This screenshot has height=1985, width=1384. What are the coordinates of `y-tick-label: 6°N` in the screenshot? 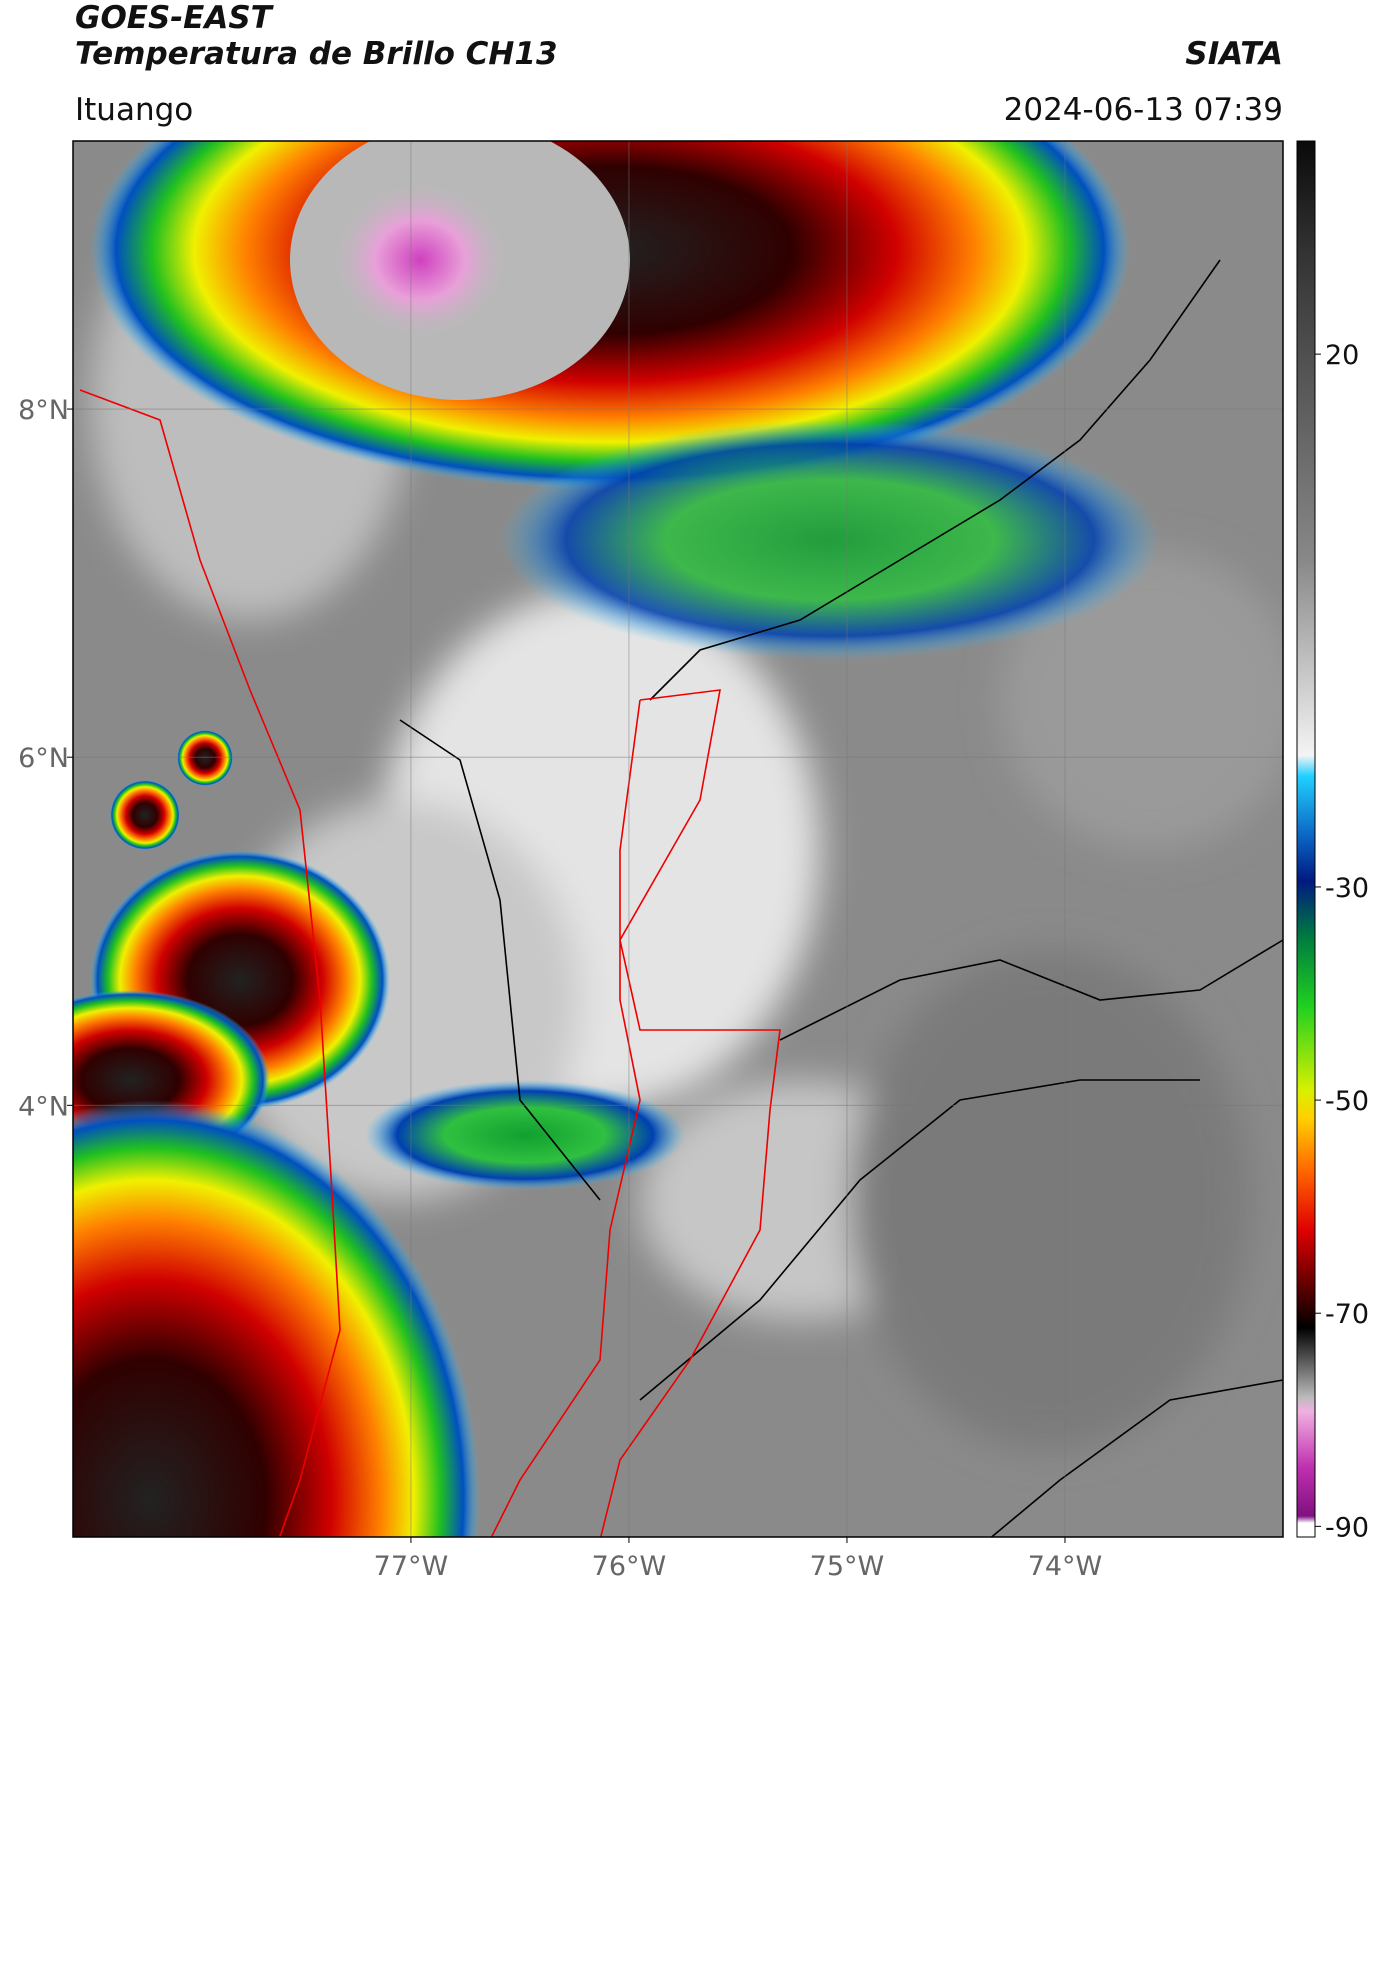 It's located at (43, 758).